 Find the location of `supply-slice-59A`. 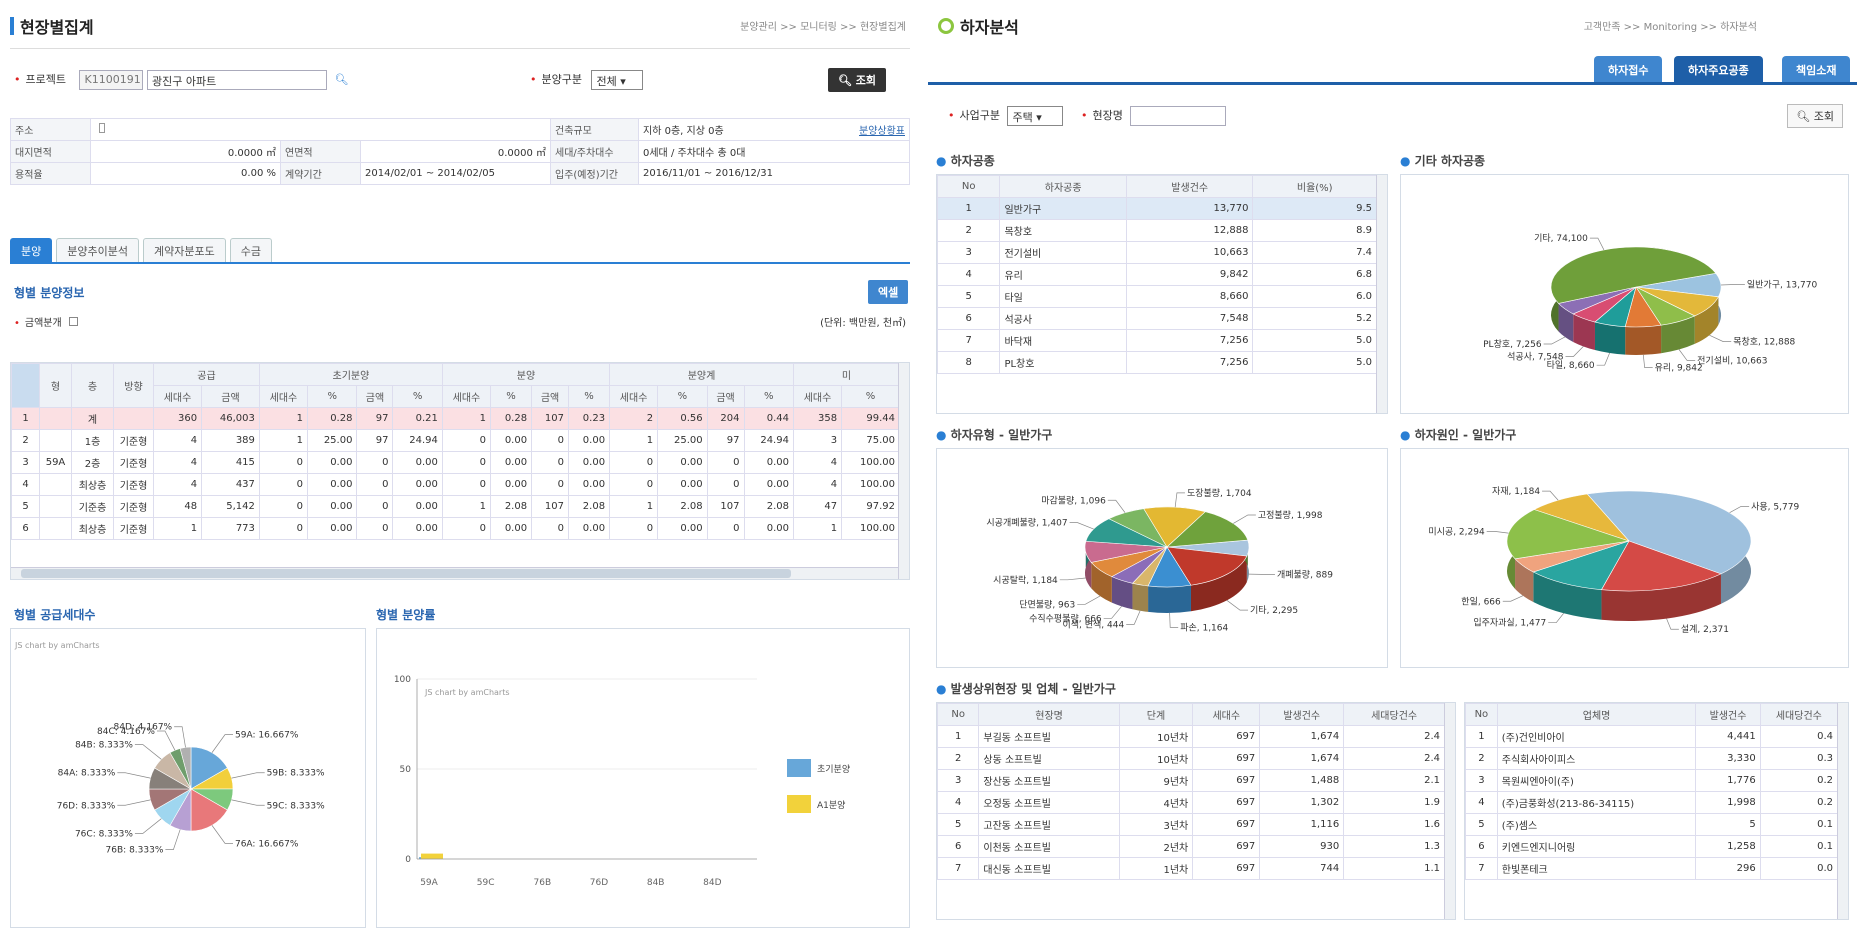

supply-slice-59A is located at coordinates (209, 768).